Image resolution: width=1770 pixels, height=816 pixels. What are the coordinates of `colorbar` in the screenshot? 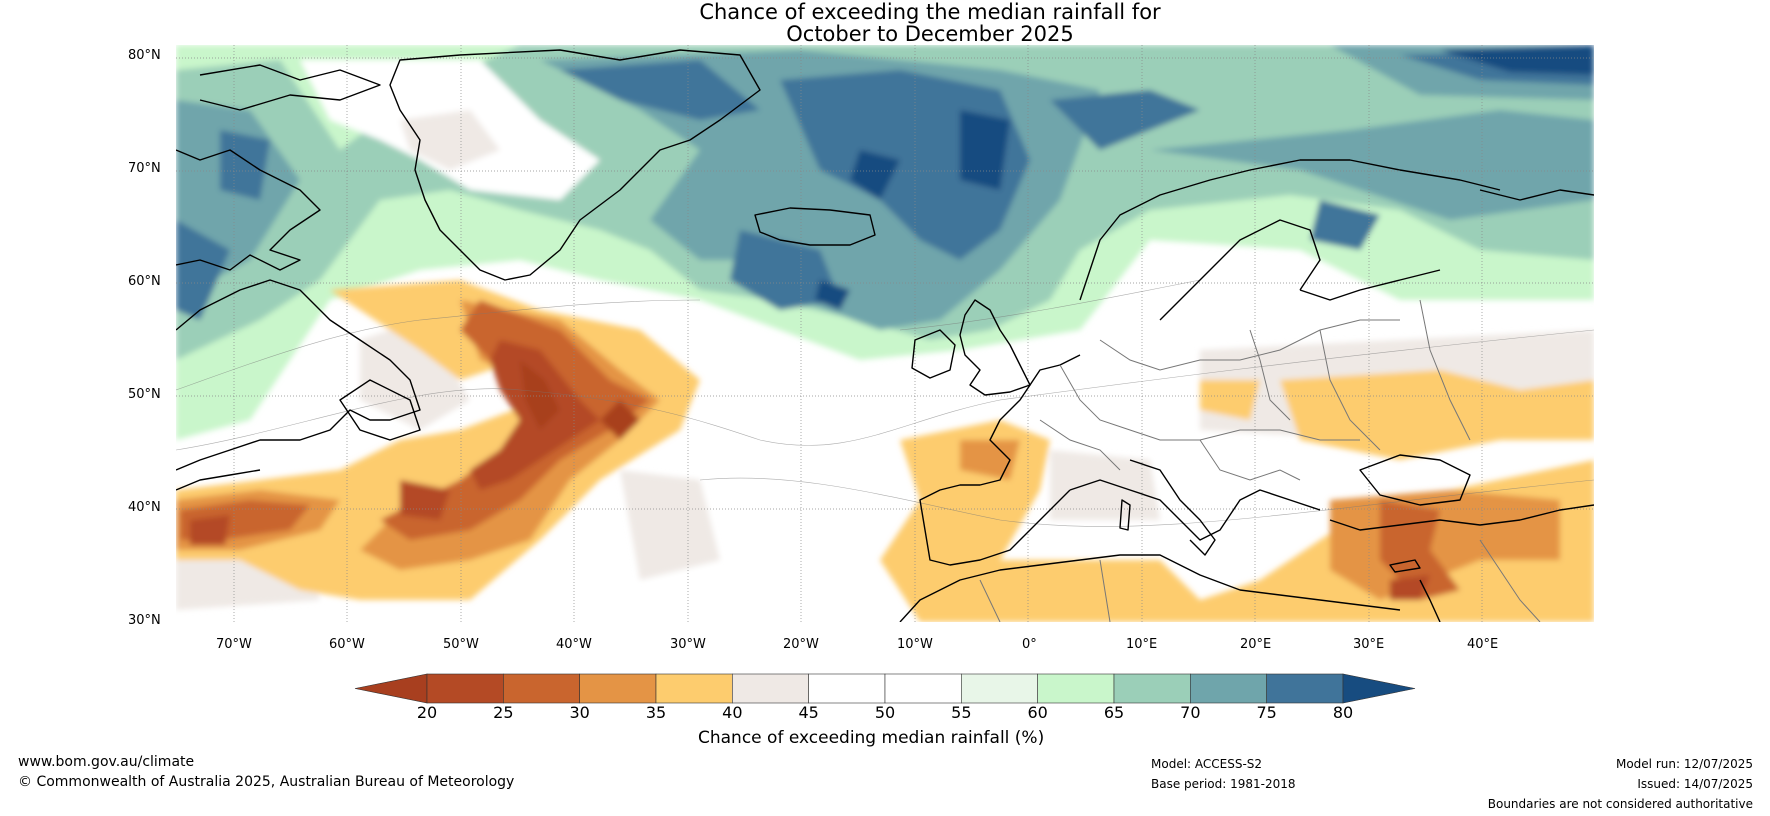 It's located at (885, 688).